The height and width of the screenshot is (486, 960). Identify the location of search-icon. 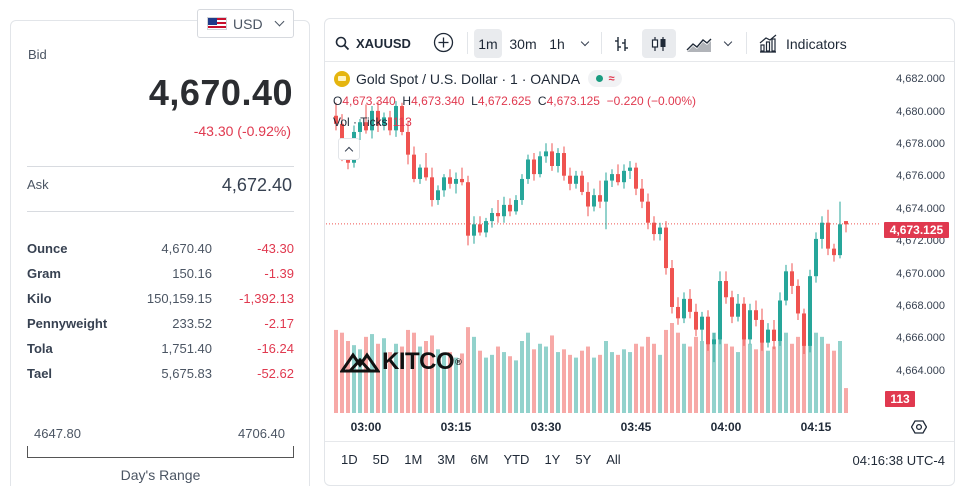
(342, 43).